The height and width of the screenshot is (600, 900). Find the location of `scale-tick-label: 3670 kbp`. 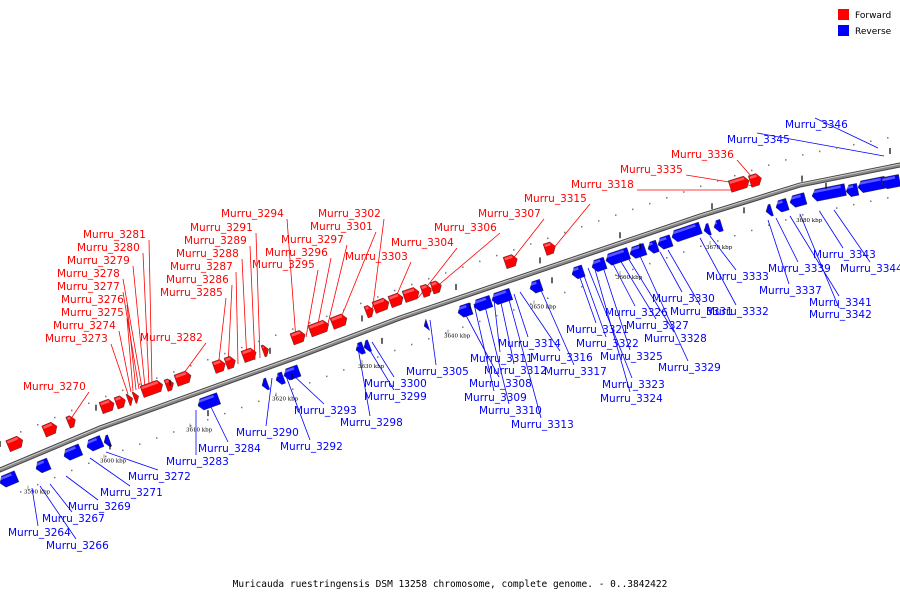

scale-tick-label: 3670 kbp is located at coordinates (719, 248).